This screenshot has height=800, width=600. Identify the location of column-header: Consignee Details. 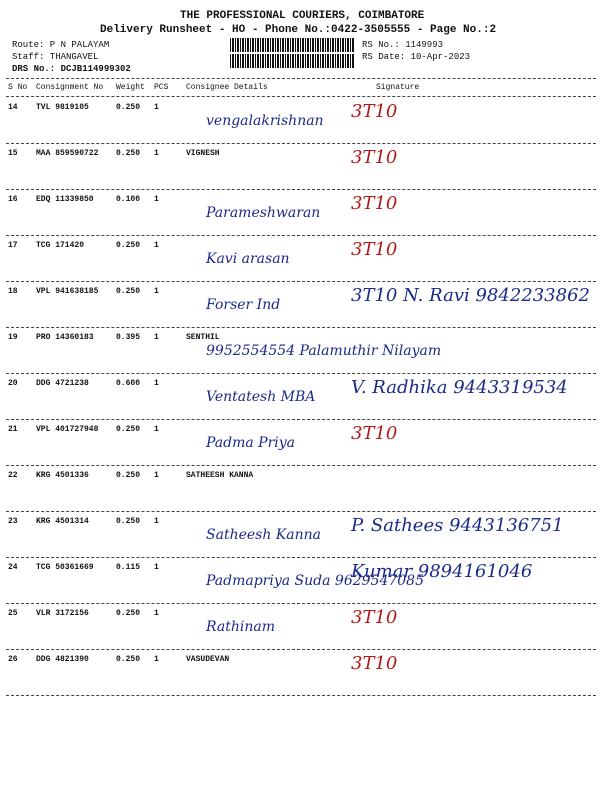
(227, 87).